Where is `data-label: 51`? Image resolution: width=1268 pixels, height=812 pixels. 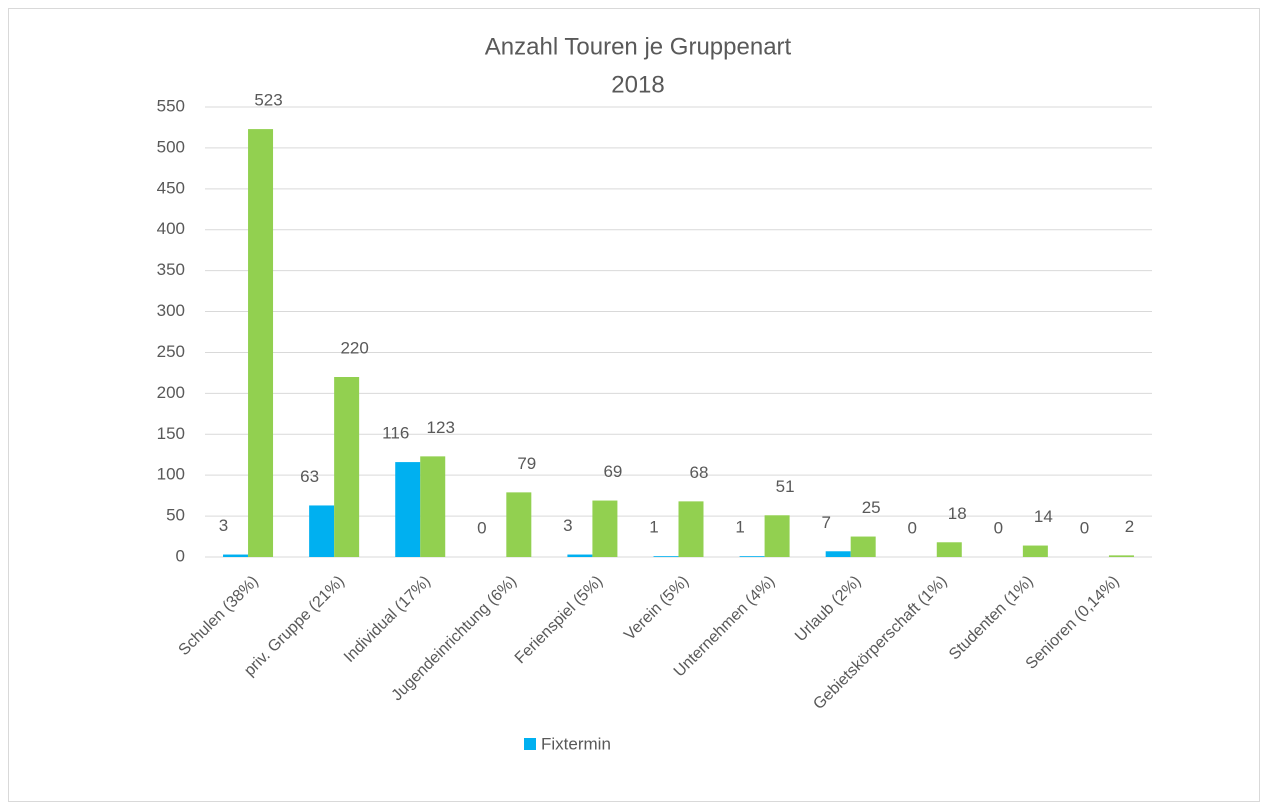 data-label: 51 is located at coordinates (785, 486).